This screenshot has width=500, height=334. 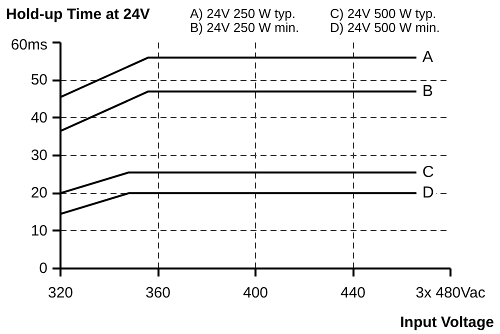 I want to click on x-tick-label: 360, so click(x=158, y=293).